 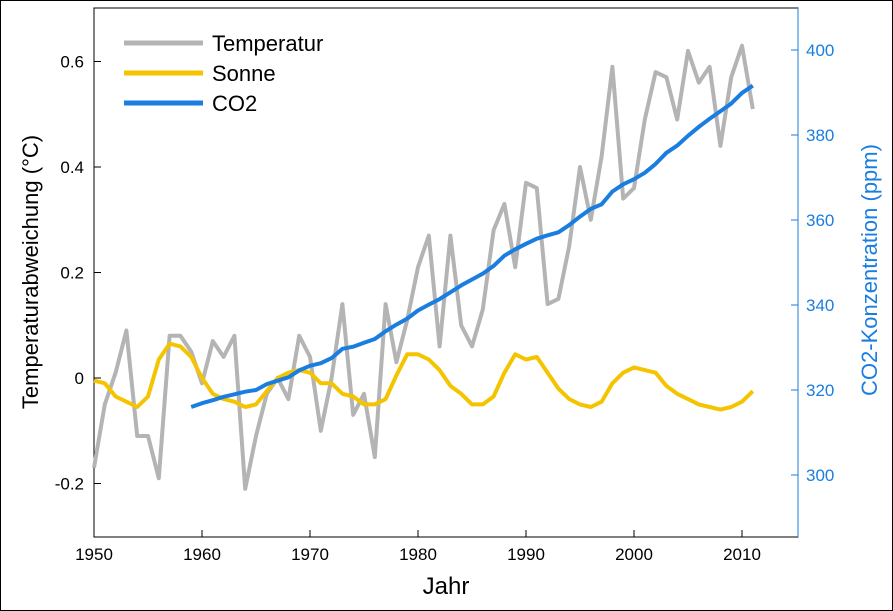 I want to click on y-right-tick-label: 340, so click(x=820, y=305).